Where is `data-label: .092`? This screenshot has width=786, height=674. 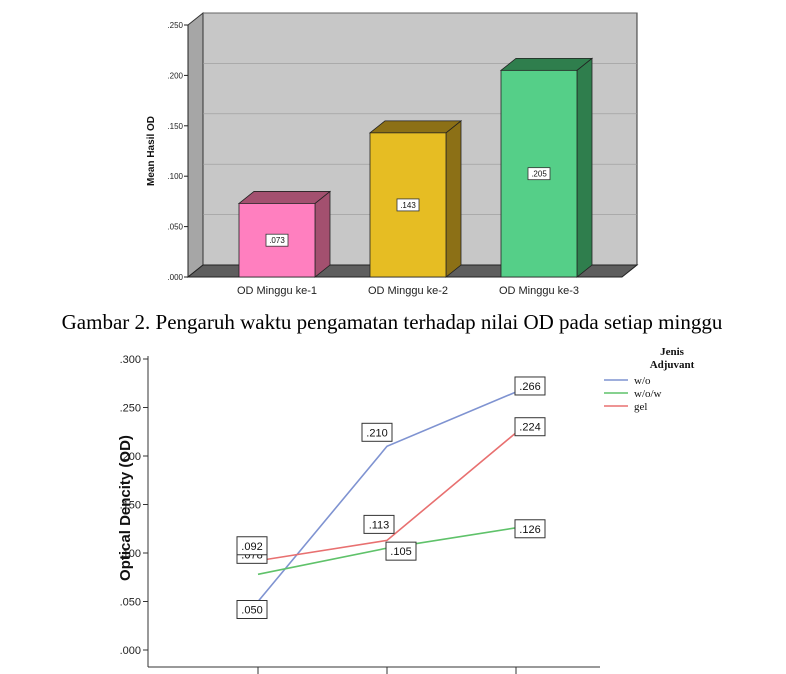
data-label: .092 is located at coordinates (252, 546).